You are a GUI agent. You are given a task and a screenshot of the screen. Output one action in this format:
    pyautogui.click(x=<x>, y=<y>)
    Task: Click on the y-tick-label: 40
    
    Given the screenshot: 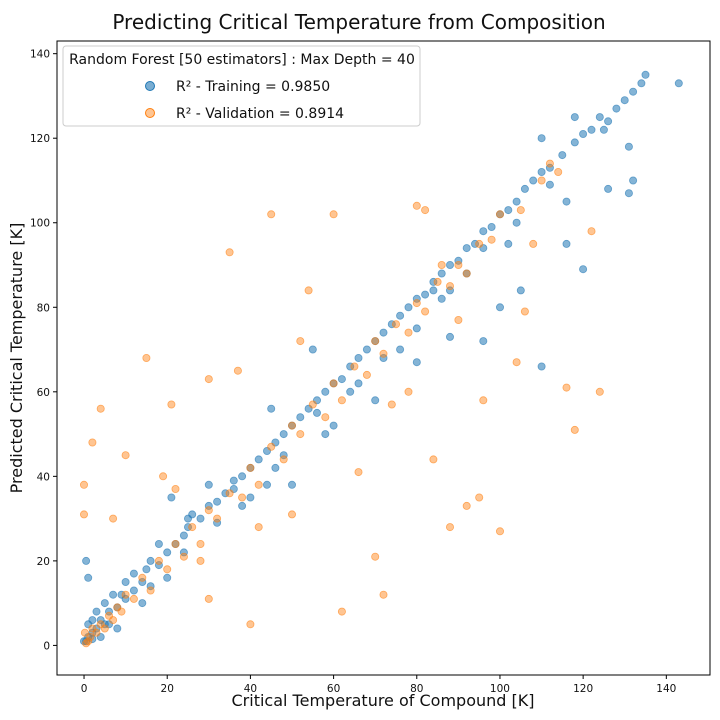 What is the action you would take?
    pyautogui.click(x=43, y=477)
    